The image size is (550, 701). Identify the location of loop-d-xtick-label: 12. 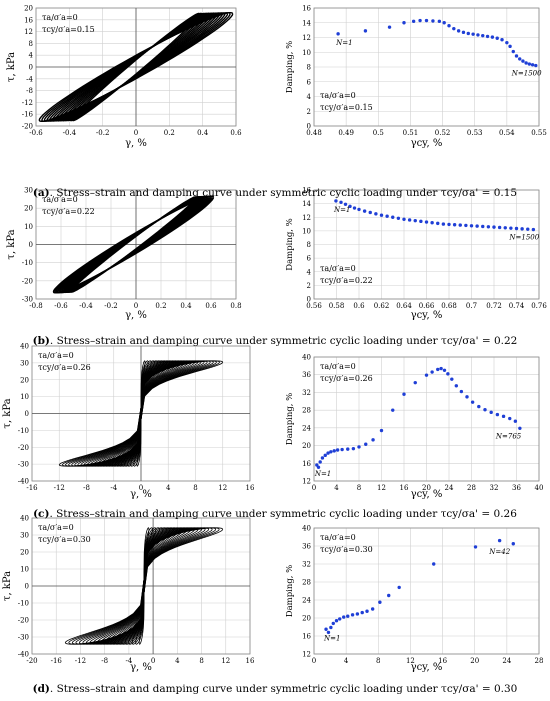
(225, 661).